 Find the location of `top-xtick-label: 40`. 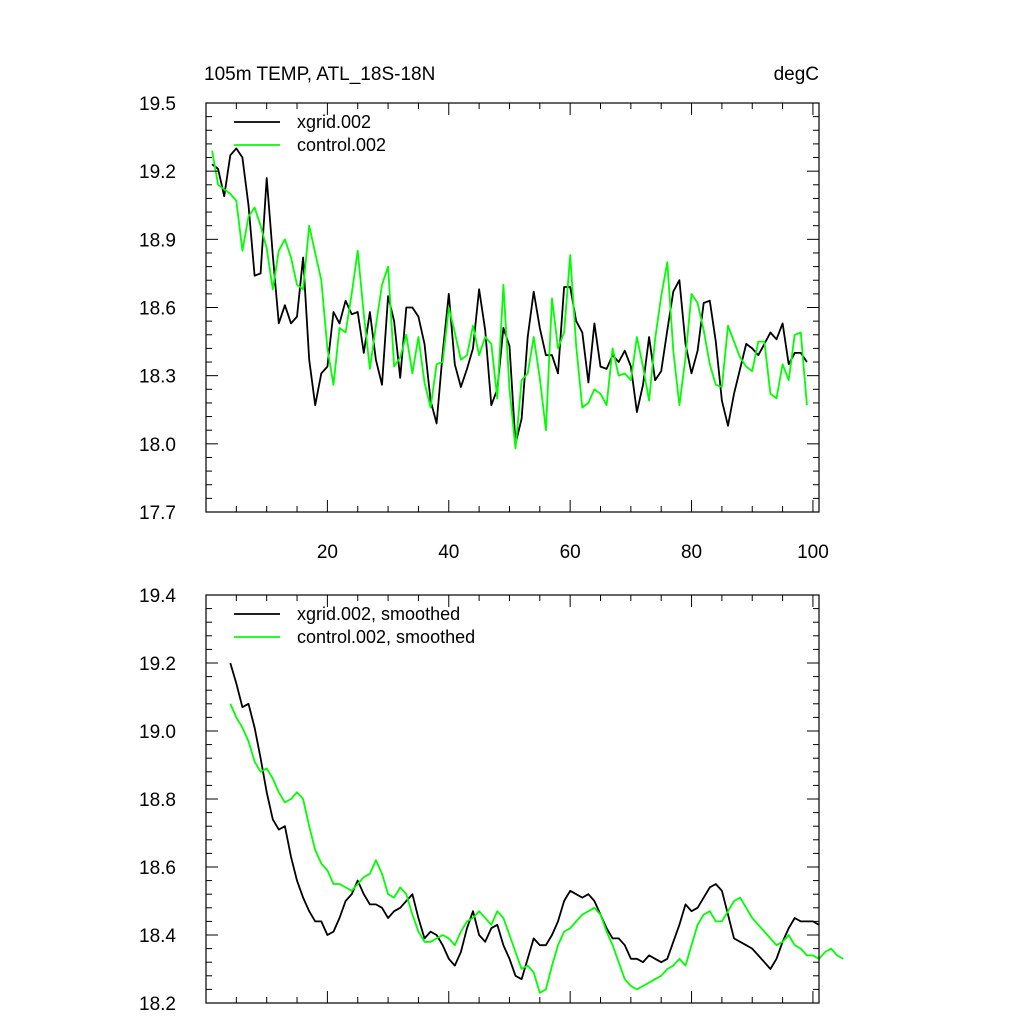

top-xtick-label: 40 is located at coordinates (448, 552).